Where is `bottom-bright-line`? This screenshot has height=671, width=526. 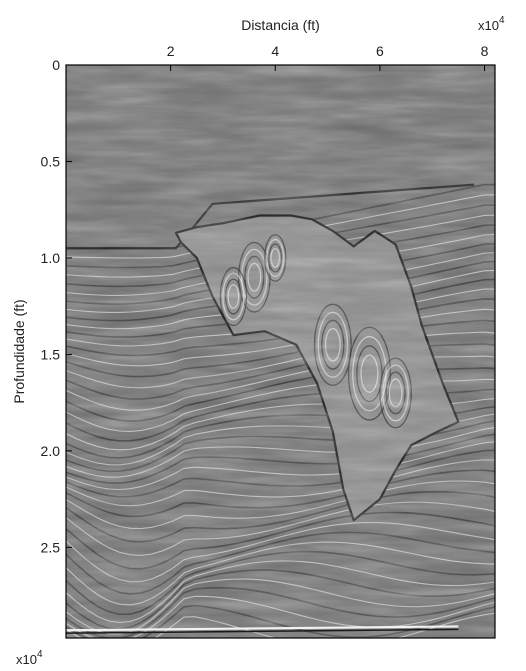
bottom-bright-line is located at coordinates (262, 628).